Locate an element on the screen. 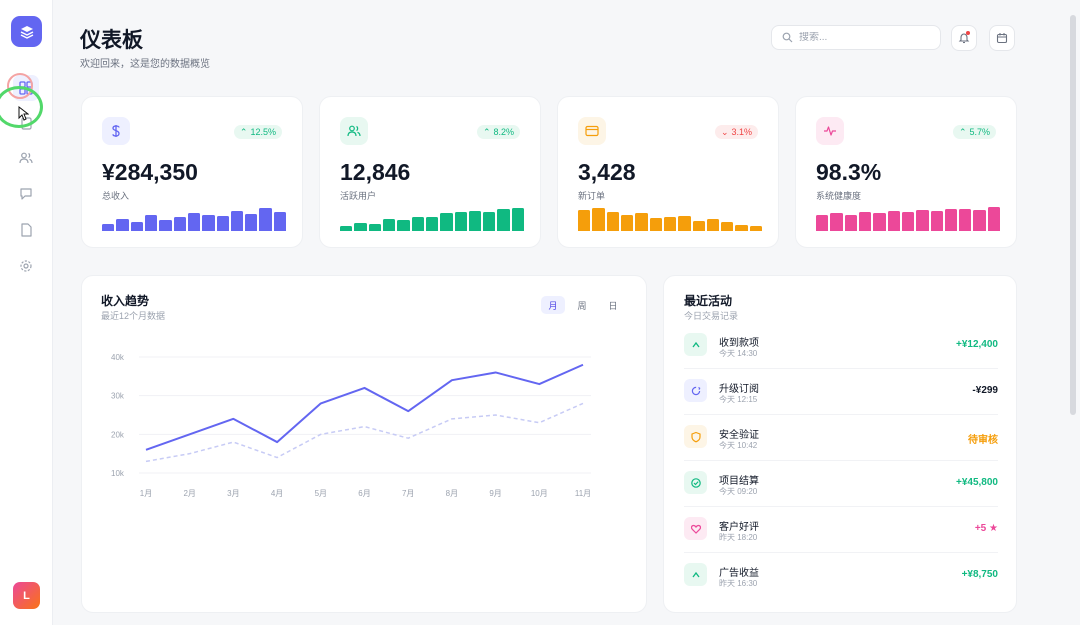 The height and width of the screenshot is (625, 1080). tab-week: 周 is located at coordinates (582, 305).